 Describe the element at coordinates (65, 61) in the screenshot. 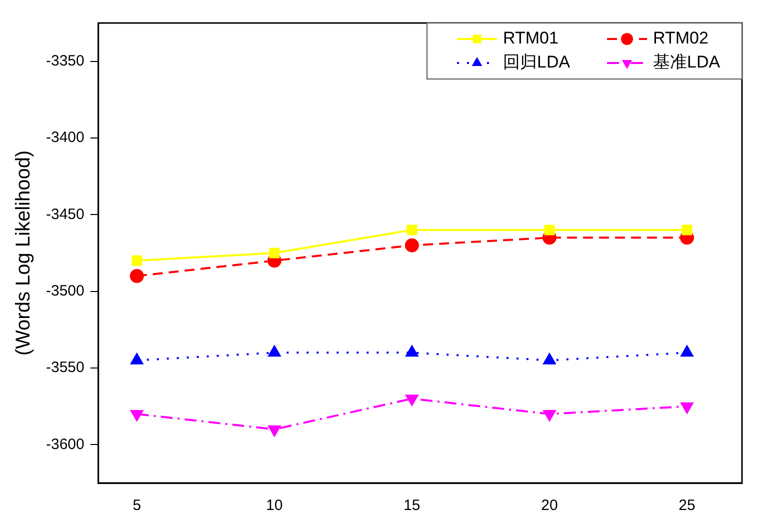

I see `y-tick-label: -3350` at that location.